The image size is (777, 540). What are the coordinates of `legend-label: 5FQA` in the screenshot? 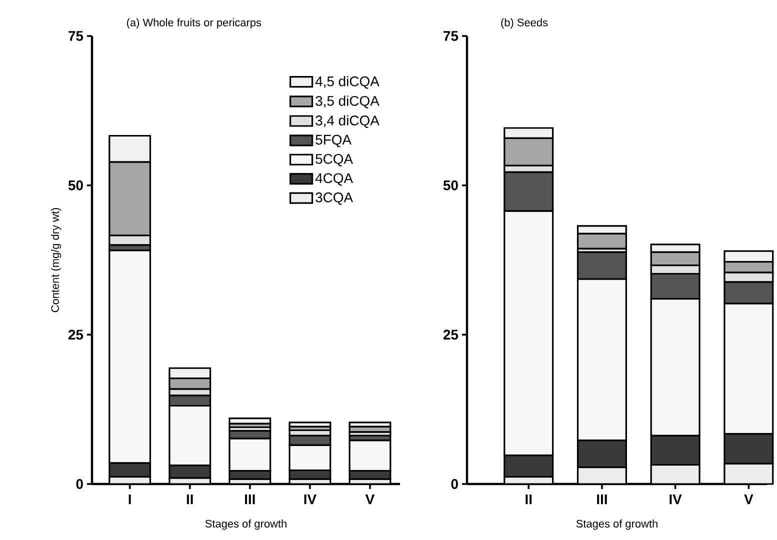 It's located at (334, 141).